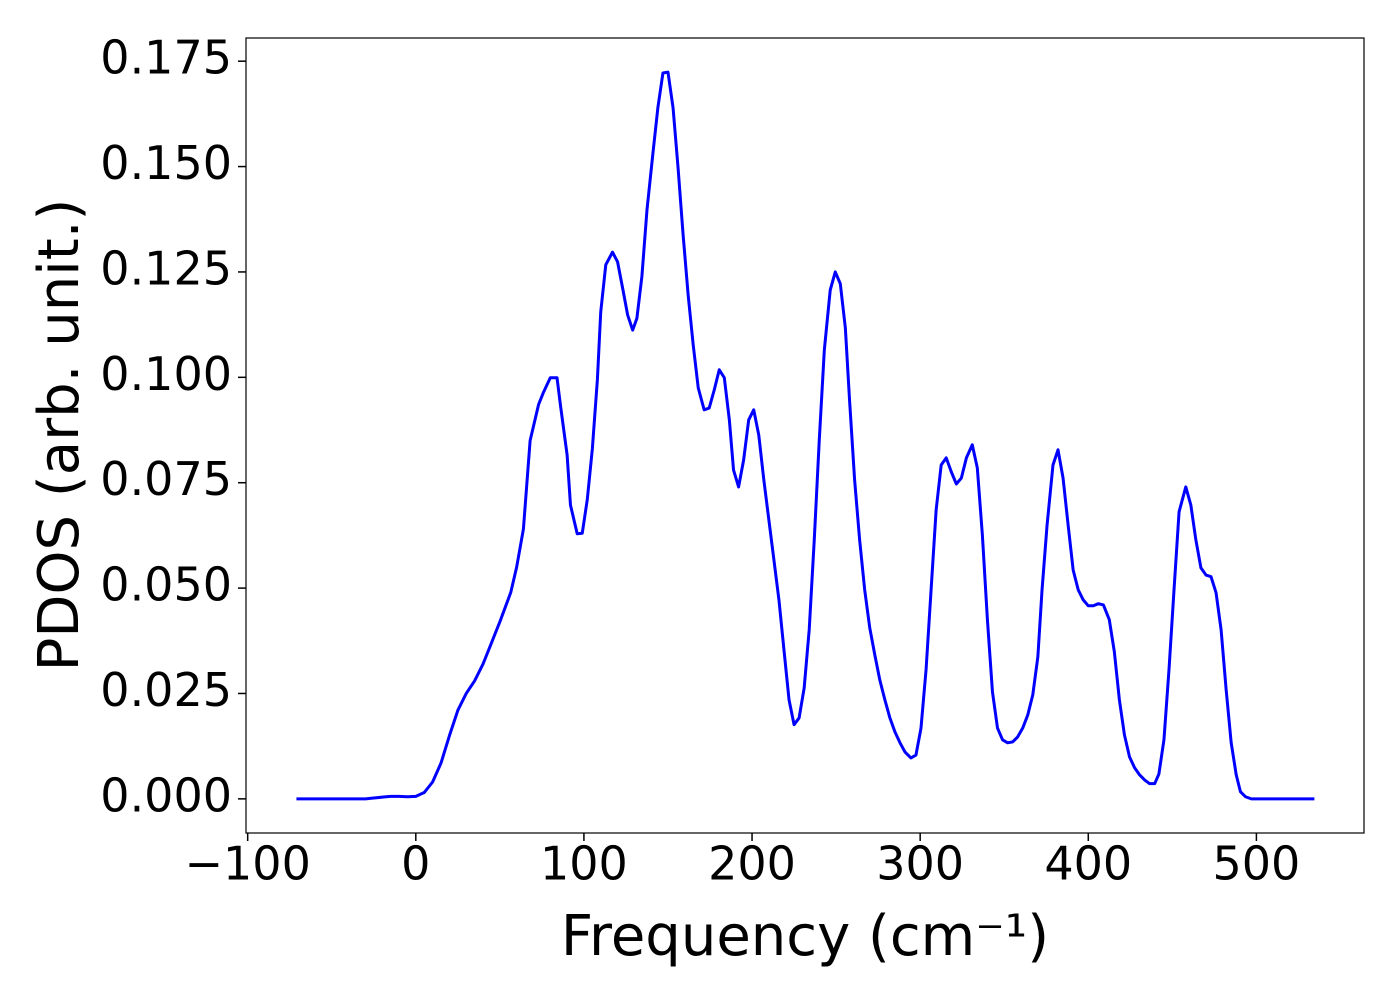 This screenshot has height=1000, width=1400. I want to click on x-tick-label: 0, so click(415, 864).